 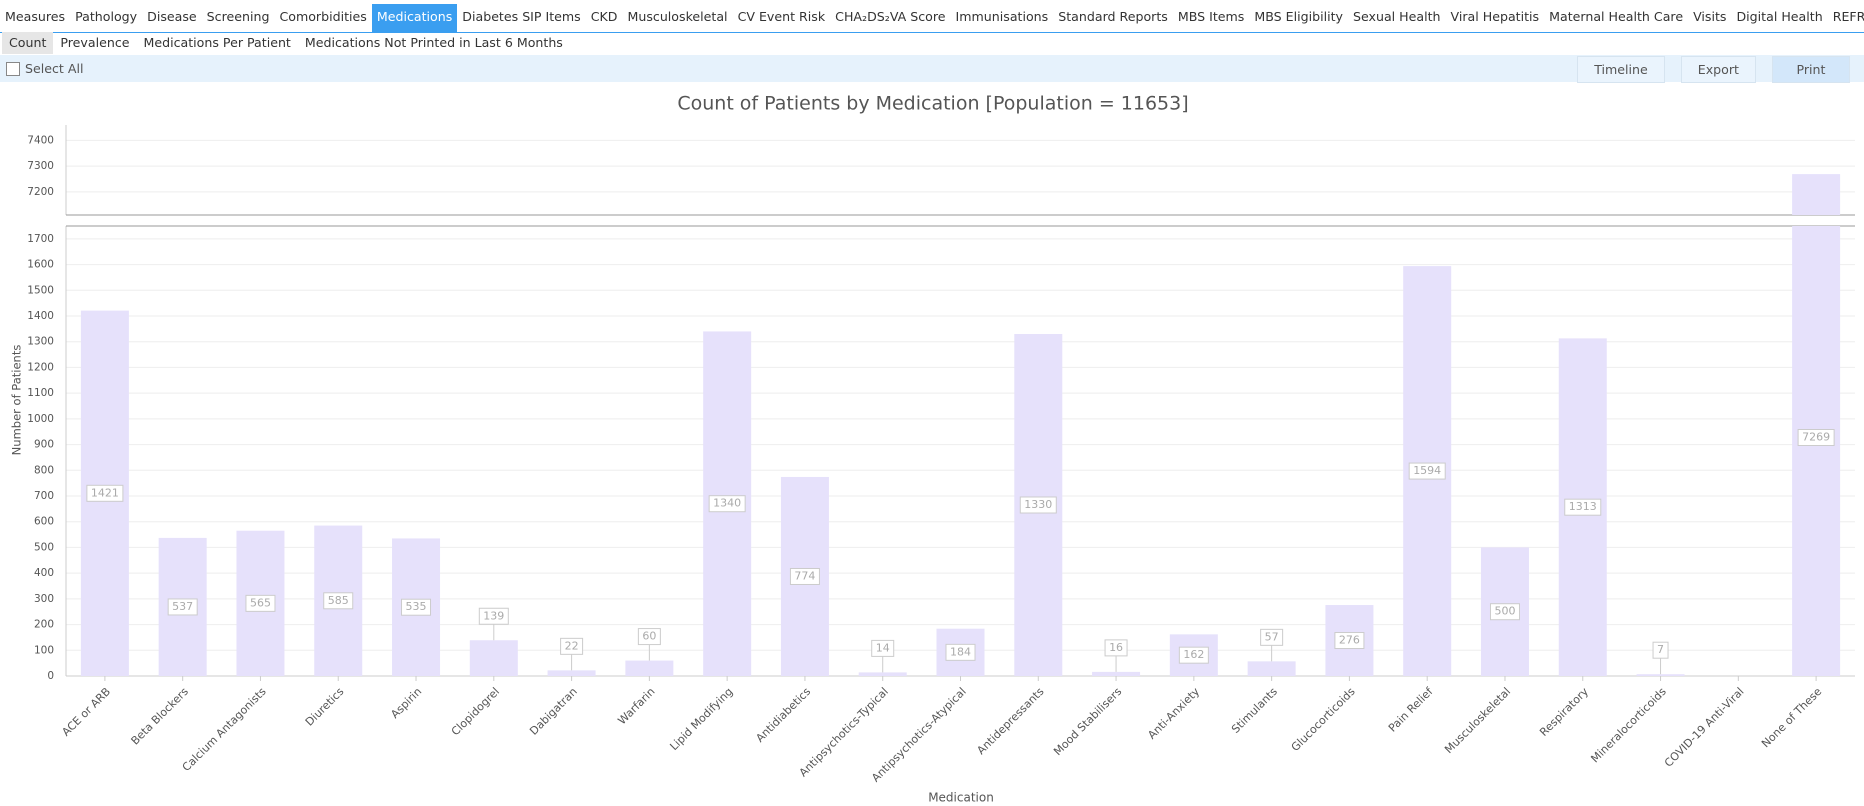 I want to click on data-label: 162, so click(x=1193, y=654).